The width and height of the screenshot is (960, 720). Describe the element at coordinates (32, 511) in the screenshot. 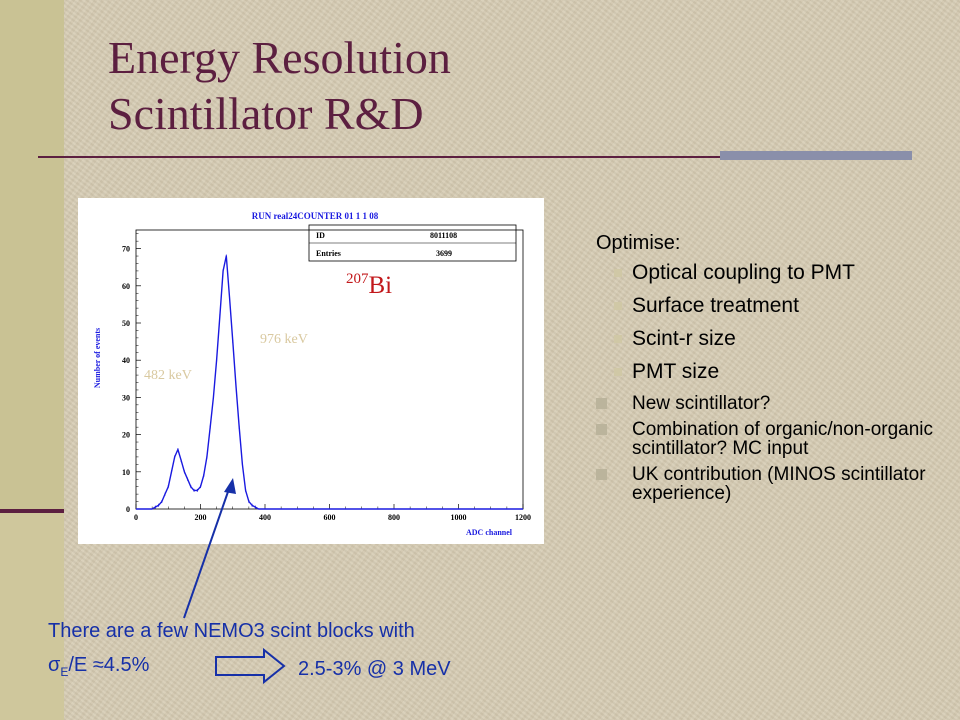

I see `left-decor-bar-edge` at that location.